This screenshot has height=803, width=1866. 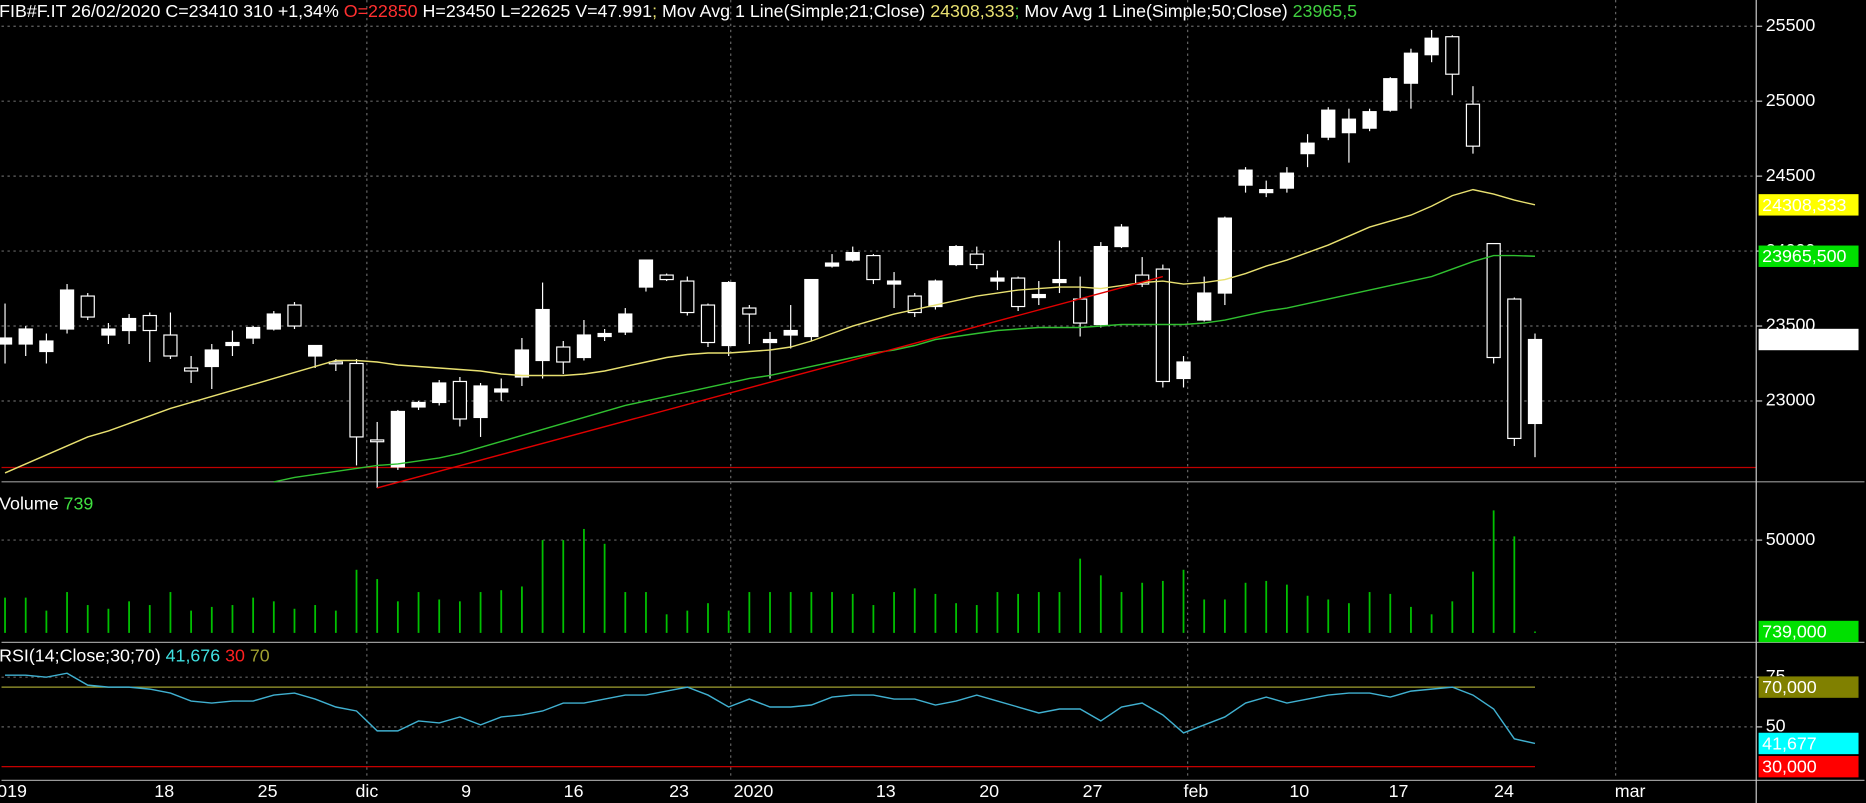 What do you see at coordinates (79, 503) in the screenshot?
I see `header-segment: 739` at bounding box center [79, 503].